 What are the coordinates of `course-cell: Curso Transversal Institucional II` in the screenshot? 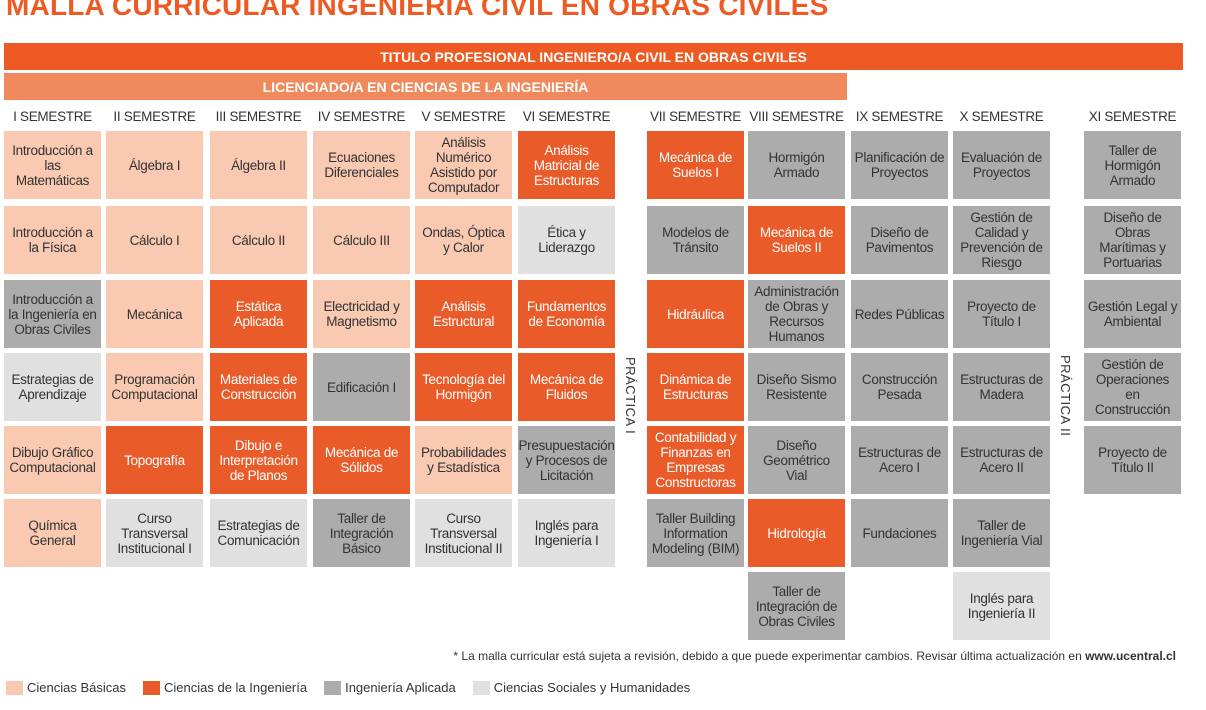 It's located at (463, 533).